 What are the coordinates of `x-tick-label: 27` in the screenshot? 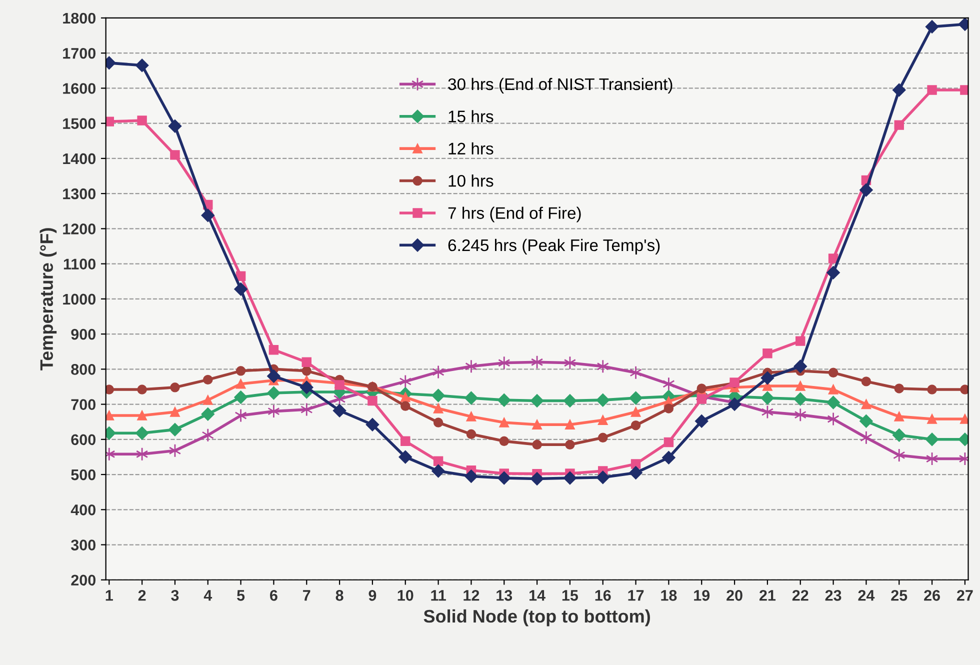 It's located at (964, 595).